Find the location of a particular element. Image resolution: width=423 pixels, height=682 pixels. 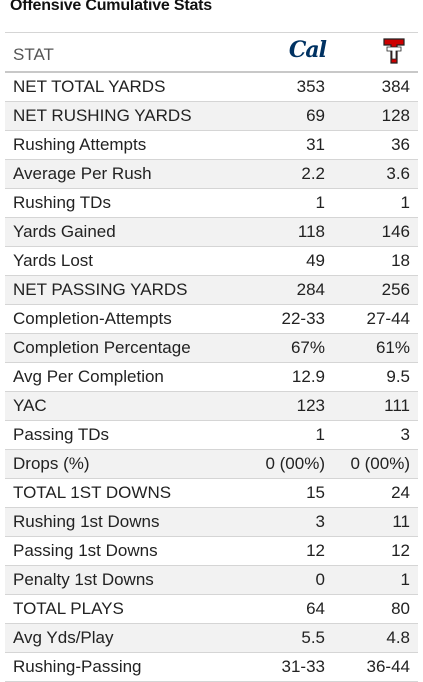

cal-value: 15 is located at coordinates (315, 492).